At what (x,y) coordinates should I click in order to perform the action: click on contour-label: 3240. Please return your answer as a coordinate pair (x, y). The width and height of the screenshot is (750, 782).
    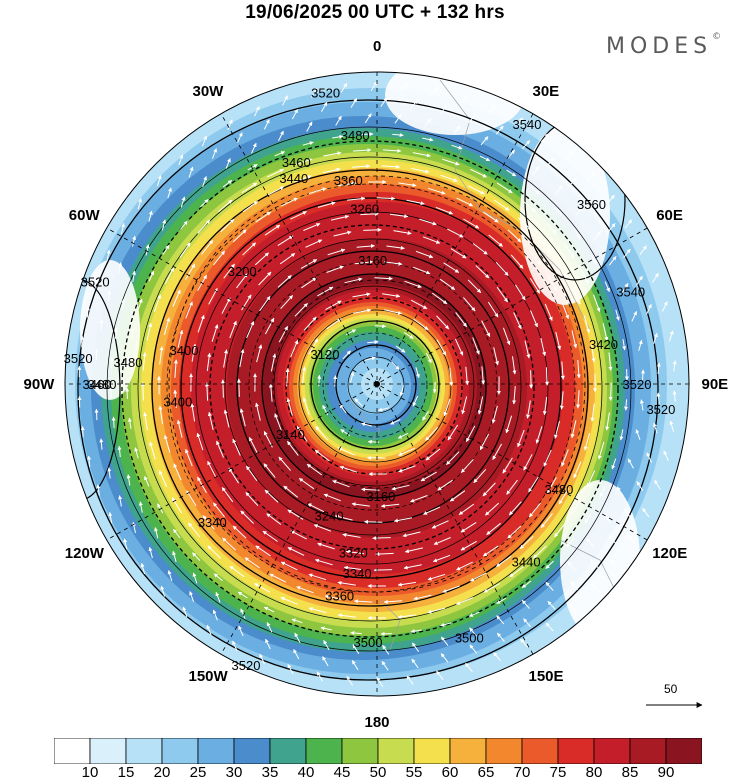
    Looking at the image, I should click on (329, 516).